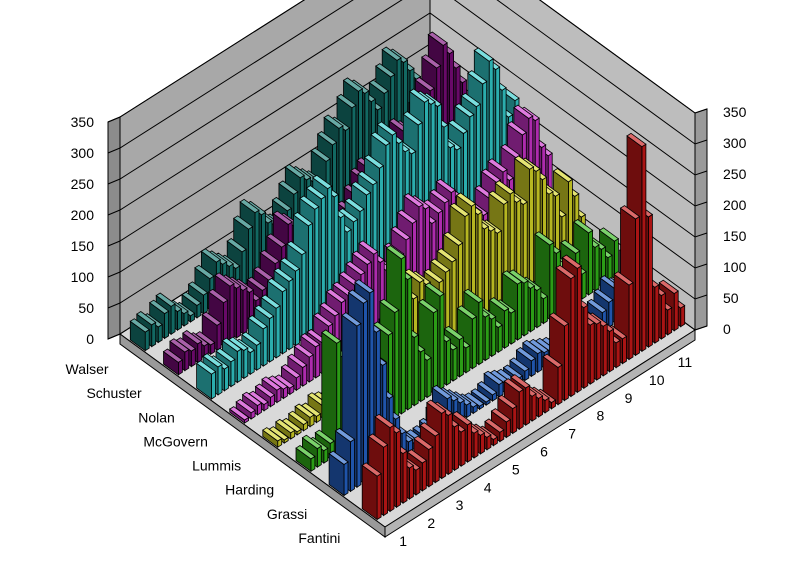  What do you see at coordinates (735, 236) in the screenshot?
I see `z-tick-right-150: 150` at bounding box center [735, 236].